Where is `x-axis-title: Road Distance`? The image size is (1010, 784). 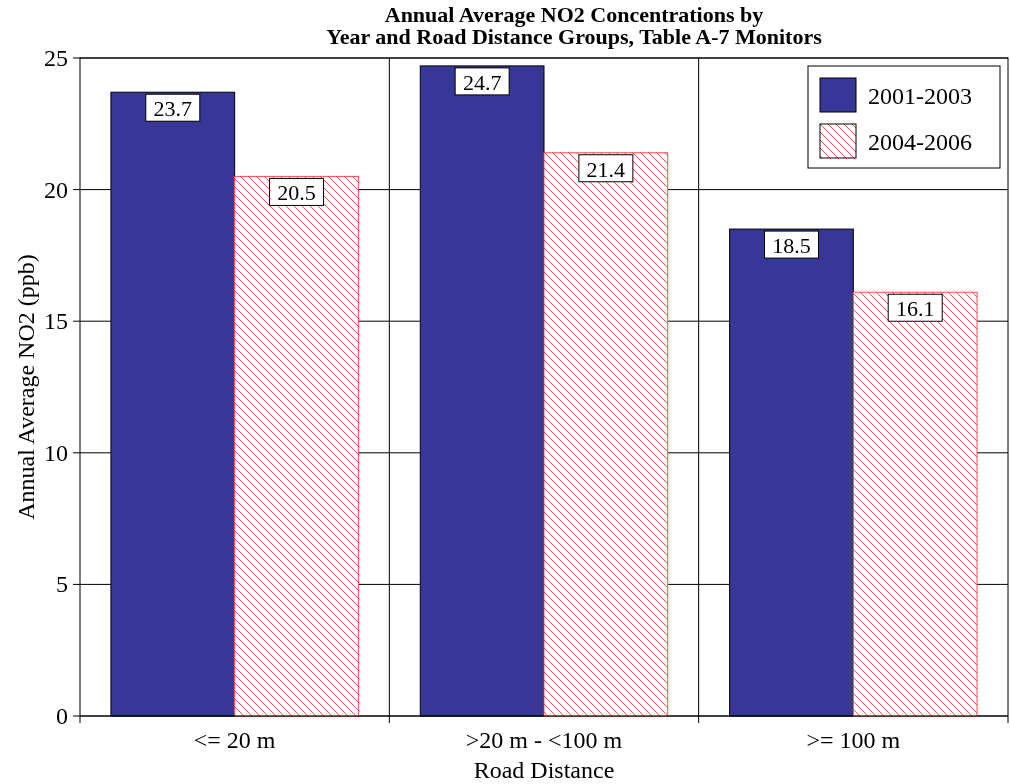
x-axis-title: Road Distance is located at coordinates (544, 770).